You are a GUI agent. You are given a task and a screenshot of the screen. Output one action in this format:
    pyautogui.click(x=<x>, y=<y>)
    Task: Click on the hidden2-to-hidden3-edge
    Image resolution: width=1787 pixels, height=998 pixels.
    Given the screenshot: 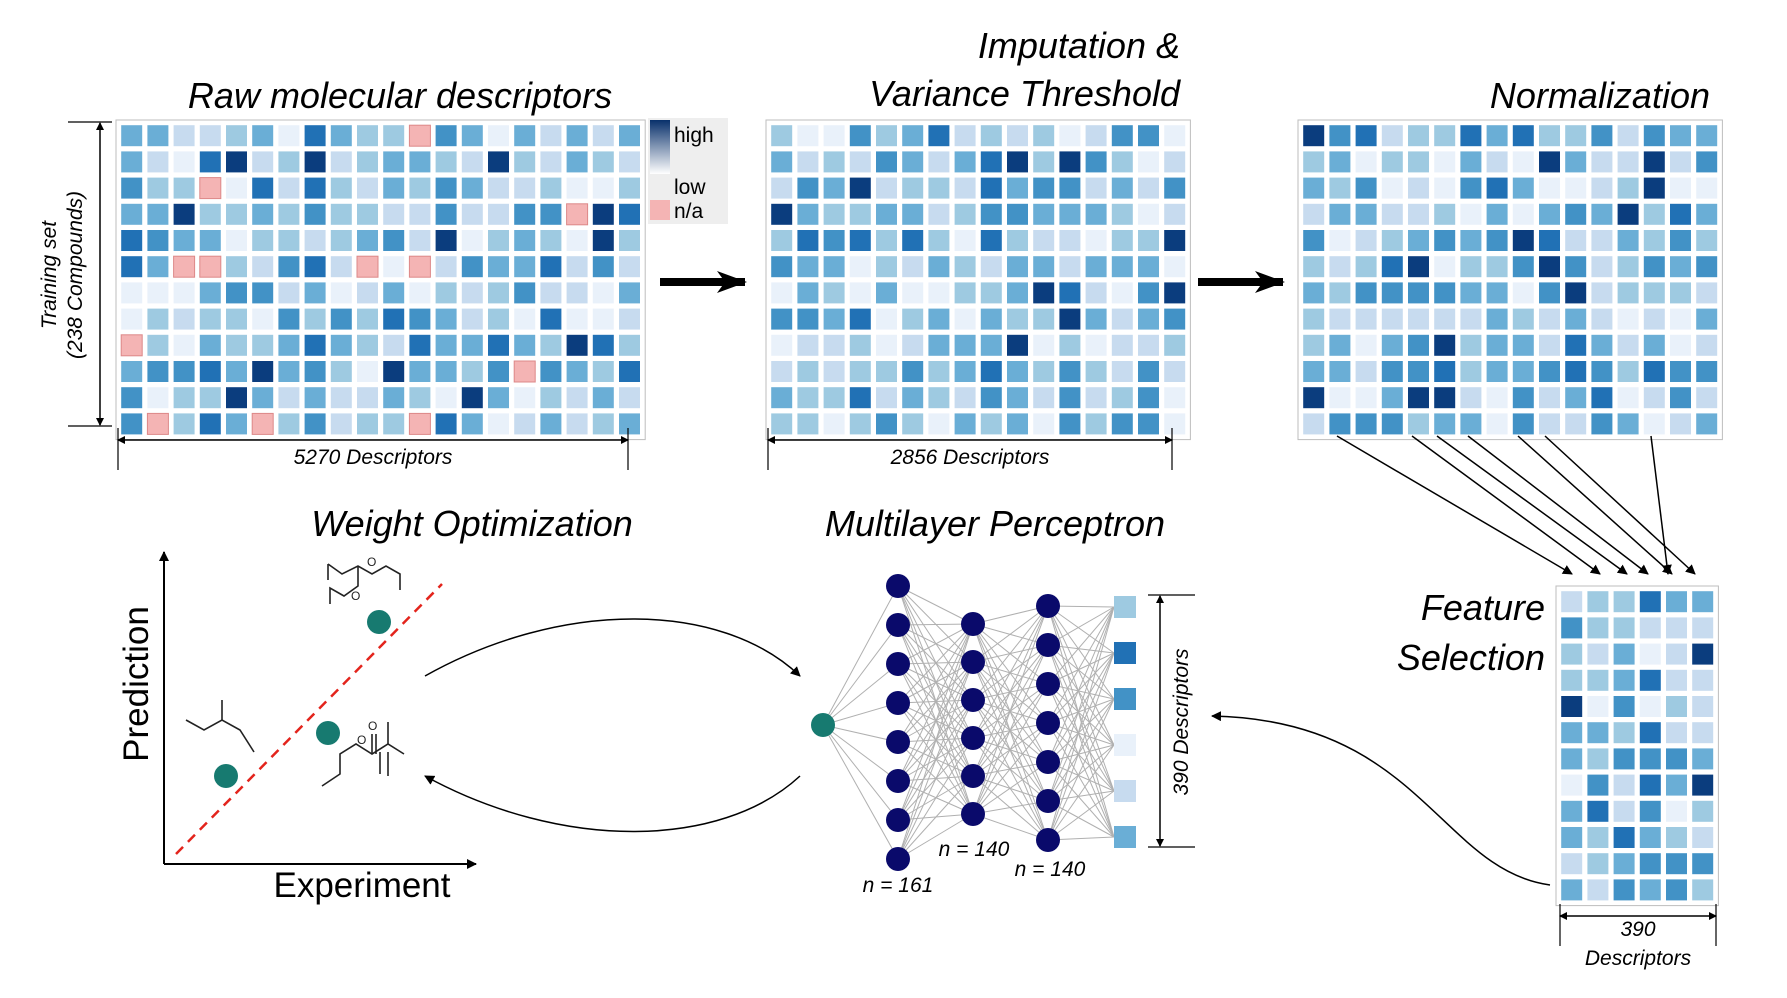 What is the action you would take?
    pyautogui.click(x=1010, y=749)
    